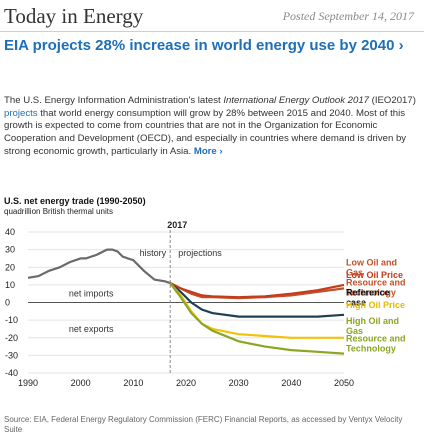  I want to click on x-tick-label: 2040, so click(291, 383).